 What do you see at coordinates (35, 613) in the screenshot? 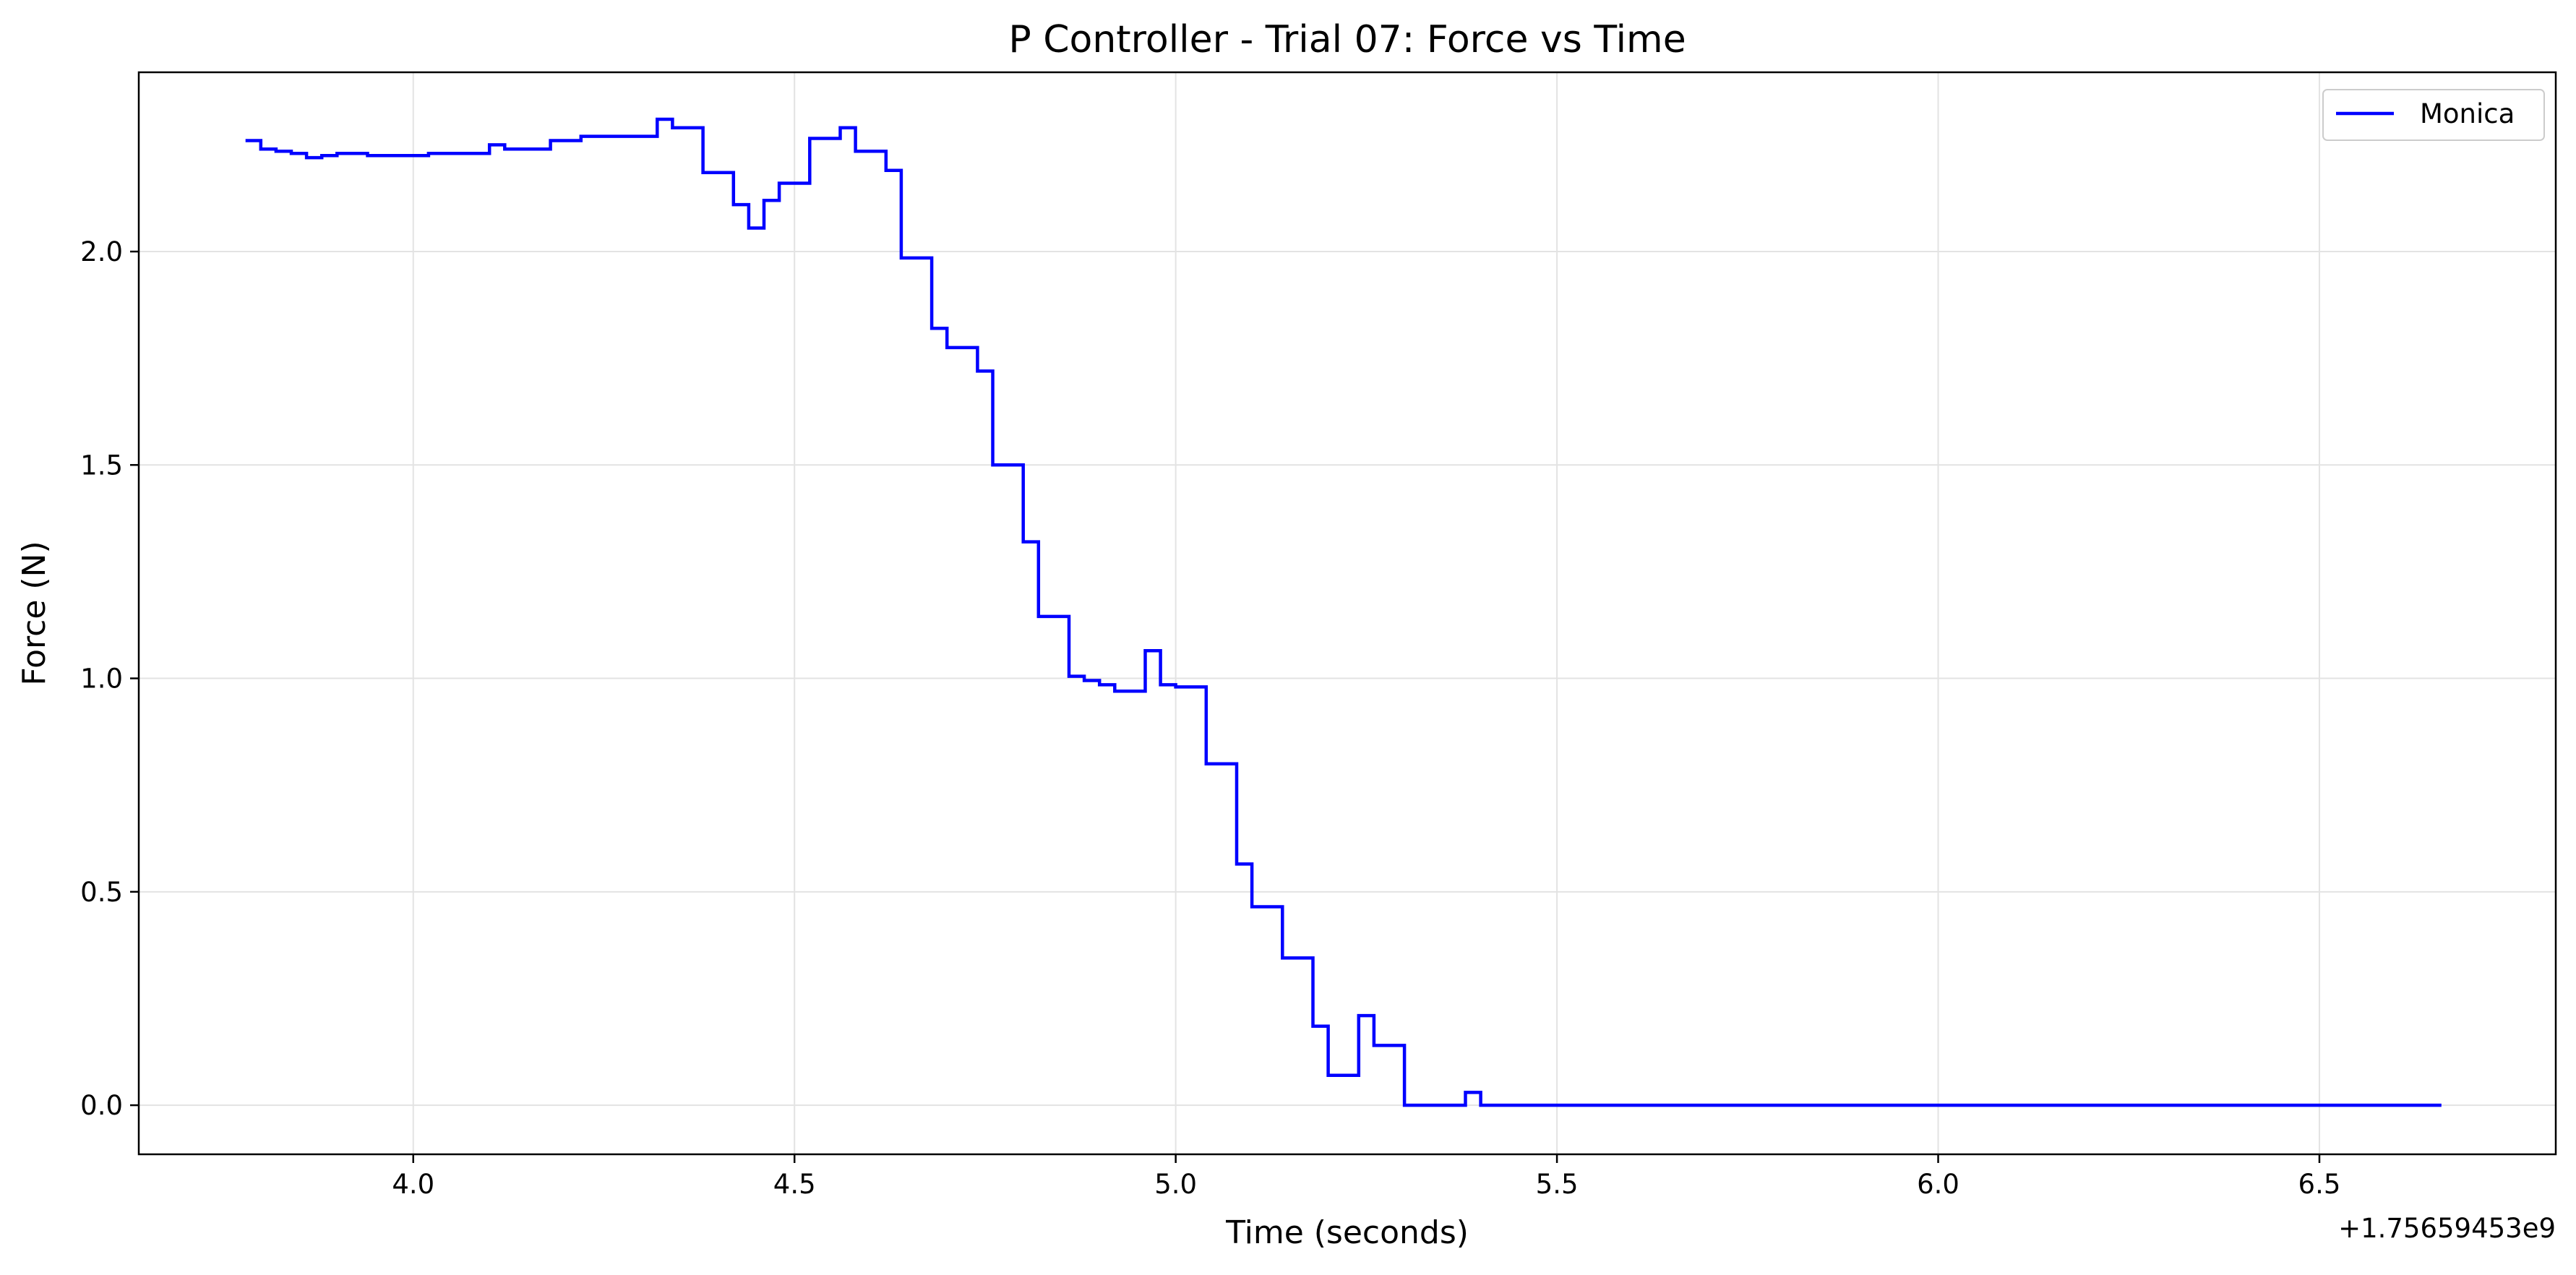
I see `y-axis-label: Force (N)` at bounding box center [35, 613].